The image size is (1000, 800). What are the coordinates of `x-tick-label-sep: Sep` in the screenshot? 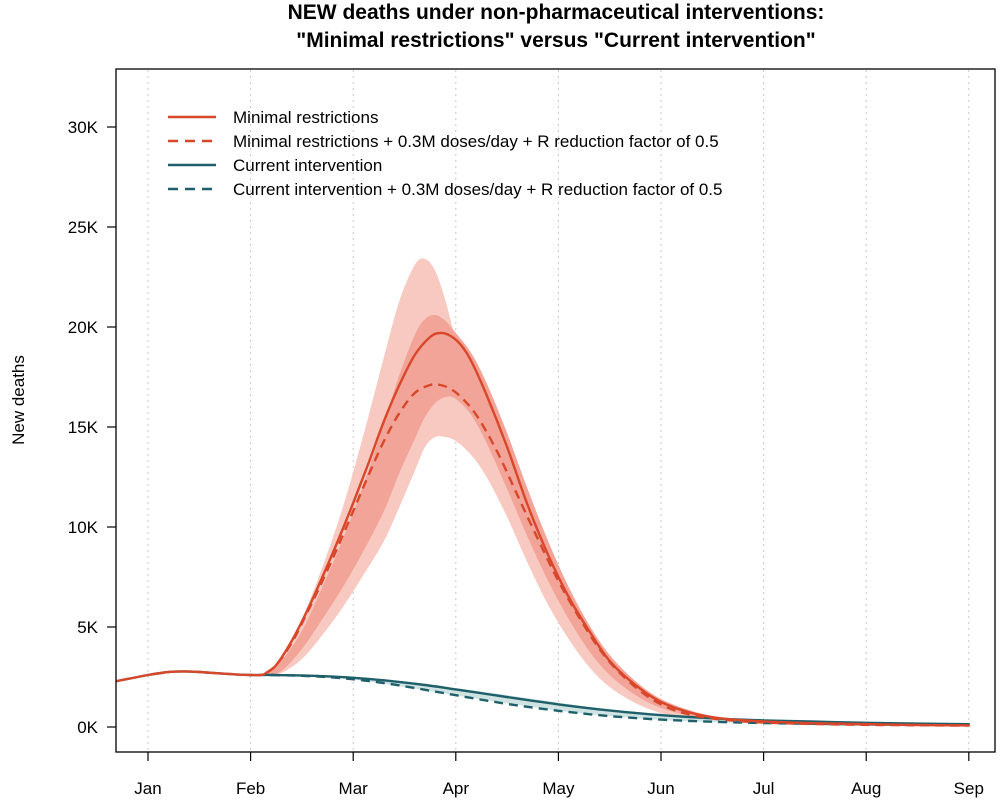 It's located at (969, 788).